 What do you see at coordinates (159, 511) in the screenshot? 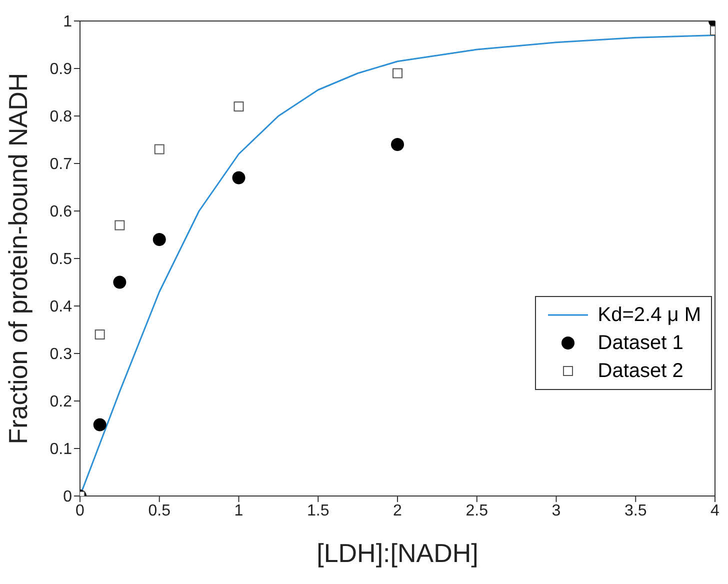
I see `x-tick-label: 0.5` at bounding box center [159, 511].